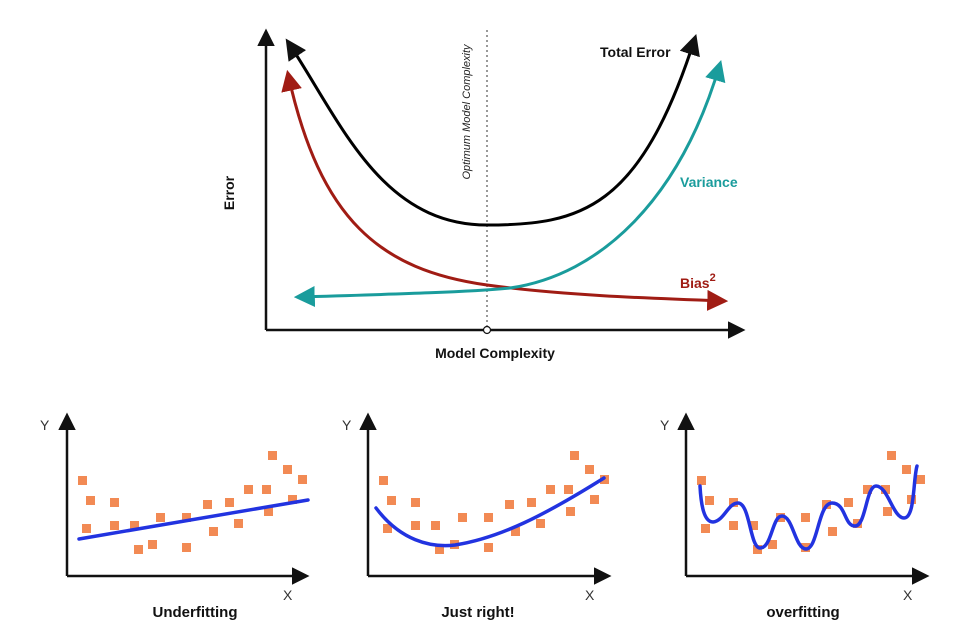 The image size is (965, 637). I want to click on total-error-curve, so click(492, 130).